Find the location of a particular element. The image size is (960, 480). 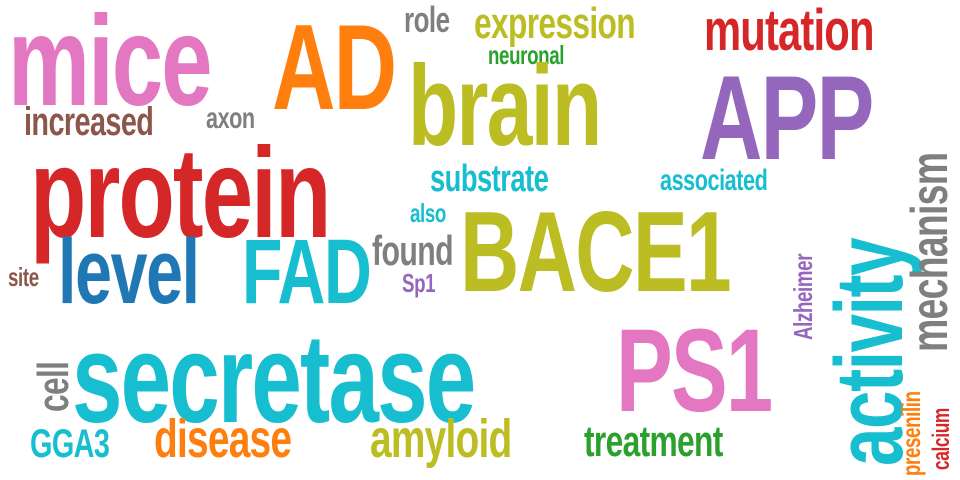

word-presenilin: presenilin is located at coordinates (911, 433).